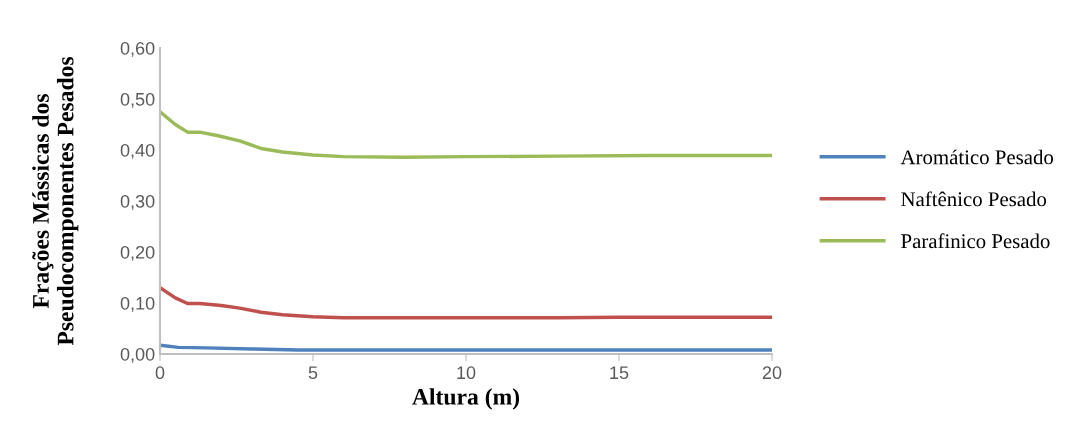  Describe the element at coordinates (466, 373) in the screenshot. I see `x-tick-label: 10` at that location.